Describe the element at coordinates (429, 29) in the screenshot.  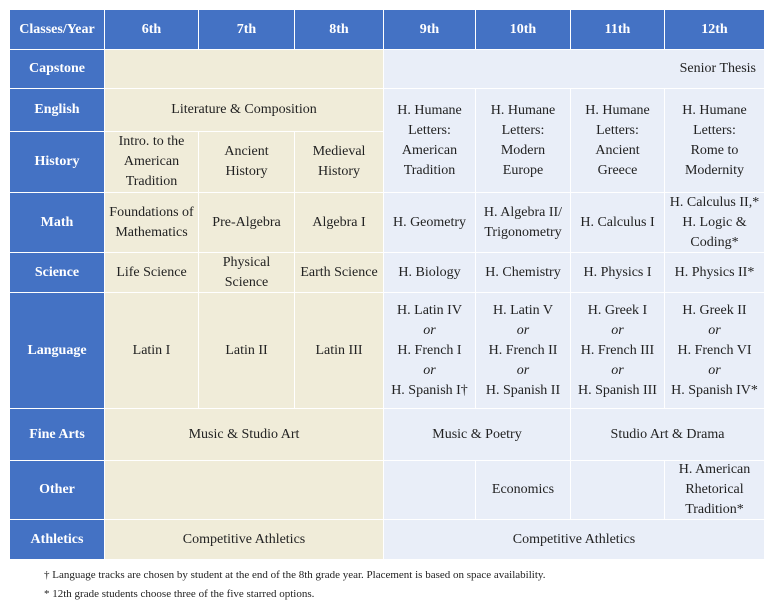
I see `grade-header-9th: 9th` at that location.